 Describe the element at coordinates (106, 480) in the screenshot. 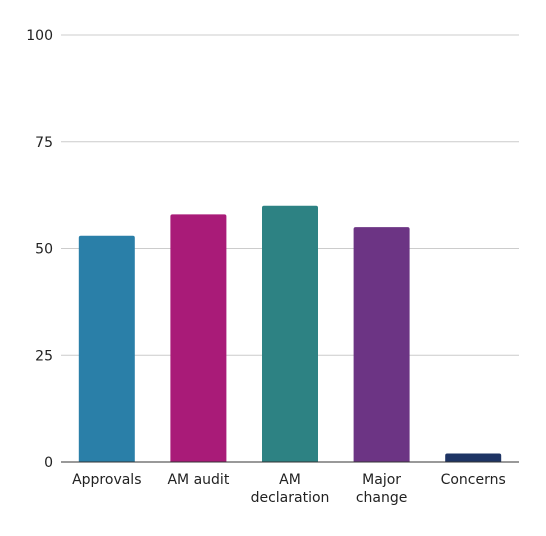

I see `x-tick-label: Approvals` at that location.